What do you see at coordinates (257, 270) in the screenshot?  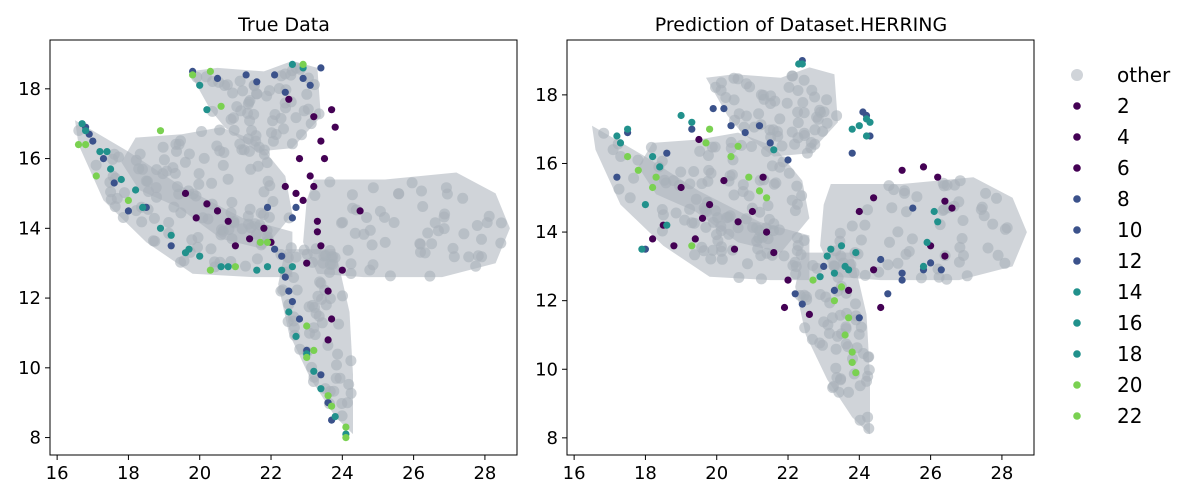 I see `cluster-14-point` at bounding box center [257, 270].